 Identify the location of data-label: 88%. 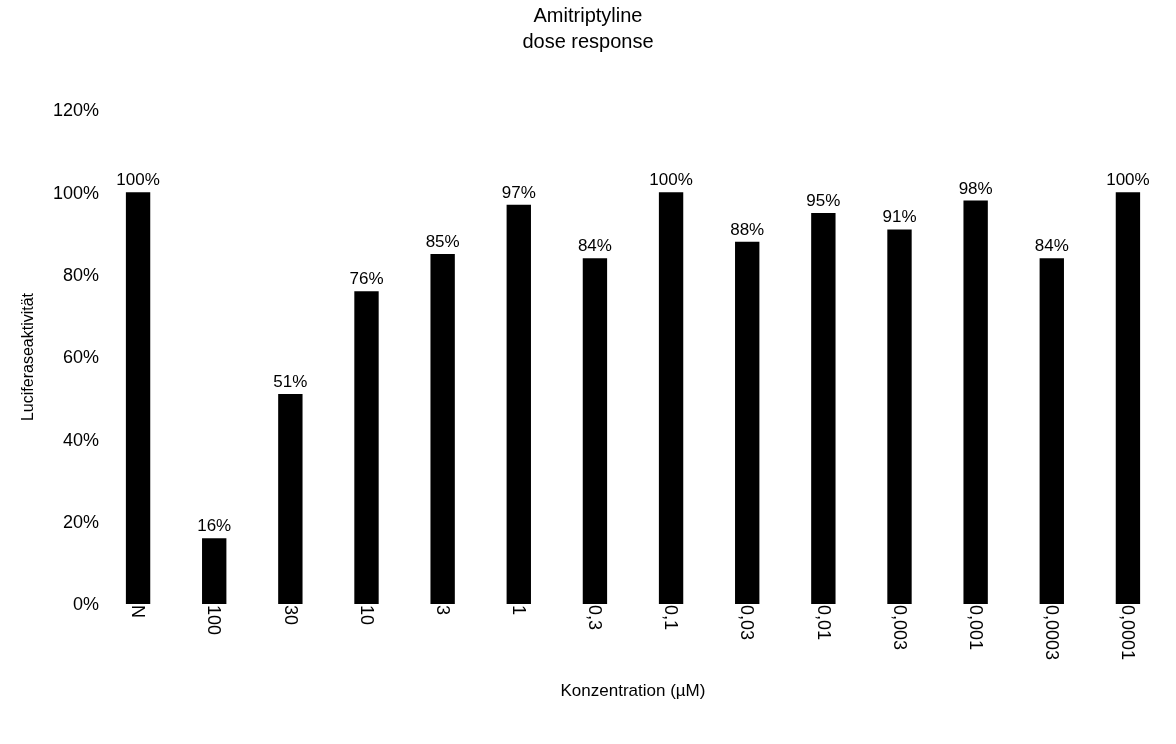
(747, 229).